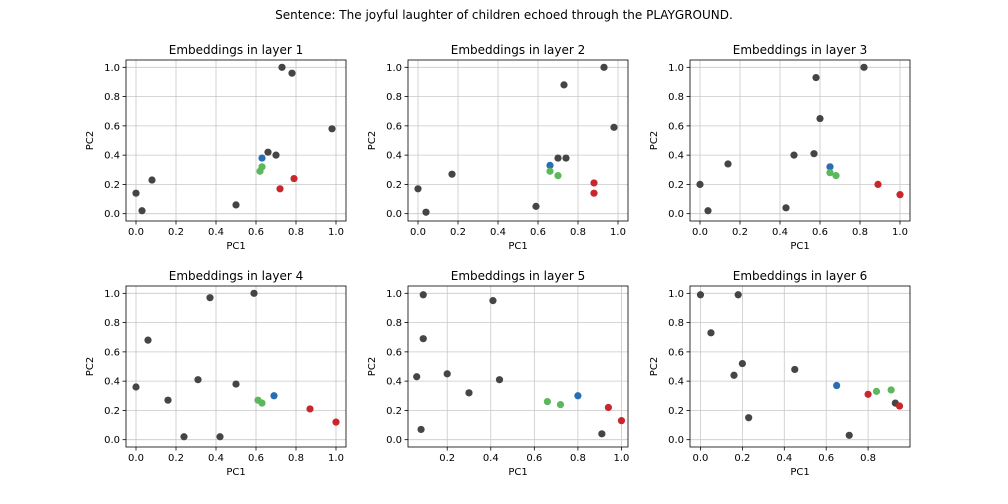  I want to click on x-tick-label: 1.0, so click(336, 458).